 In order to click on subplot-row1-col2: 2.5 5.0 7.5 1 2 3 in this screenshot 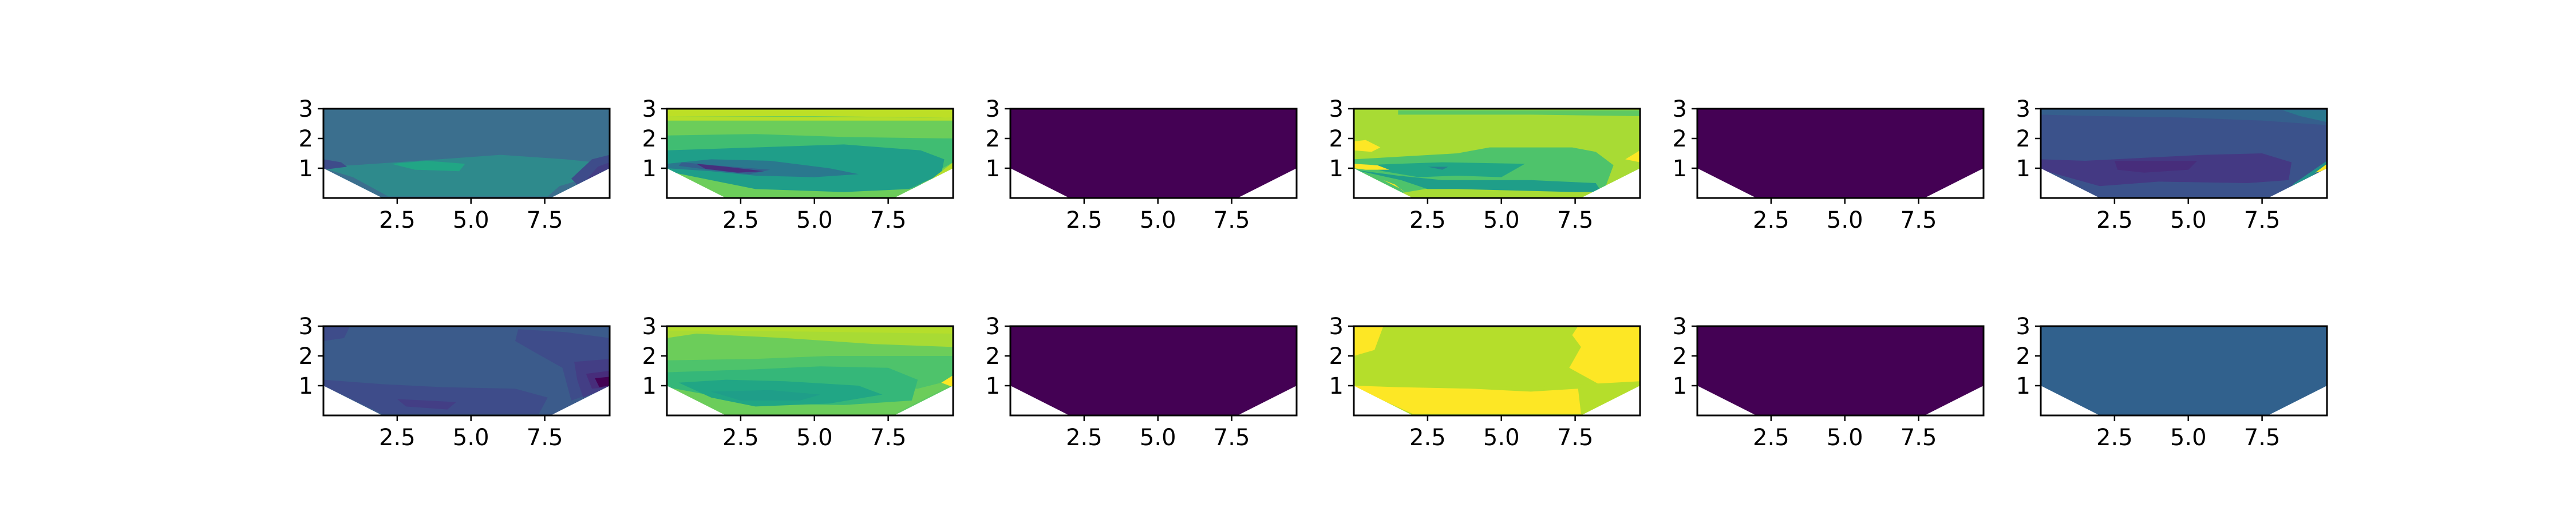, I will do `click(796, 167)`.